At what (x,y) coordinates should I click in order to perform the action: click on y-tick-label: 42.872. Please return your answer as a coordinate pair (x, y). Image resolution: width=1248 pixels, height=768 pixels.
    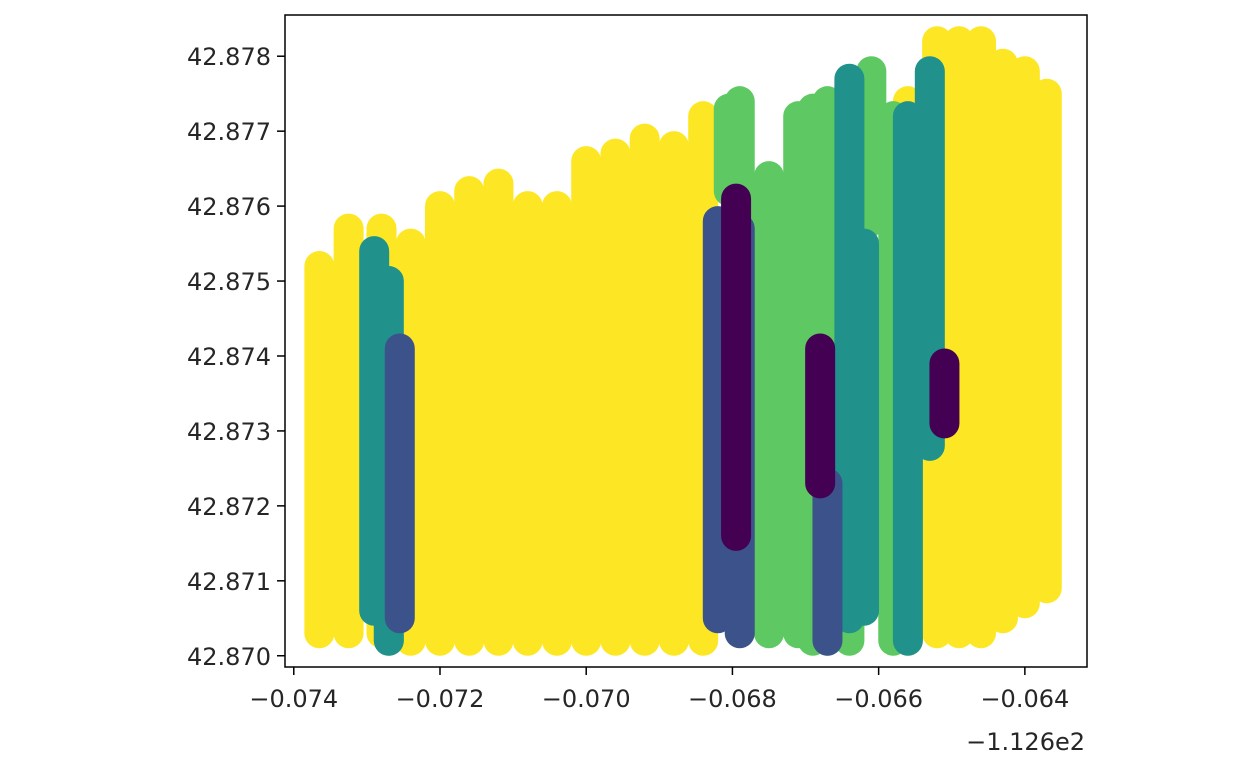
    Looking at the image, I should click on (229, 507).